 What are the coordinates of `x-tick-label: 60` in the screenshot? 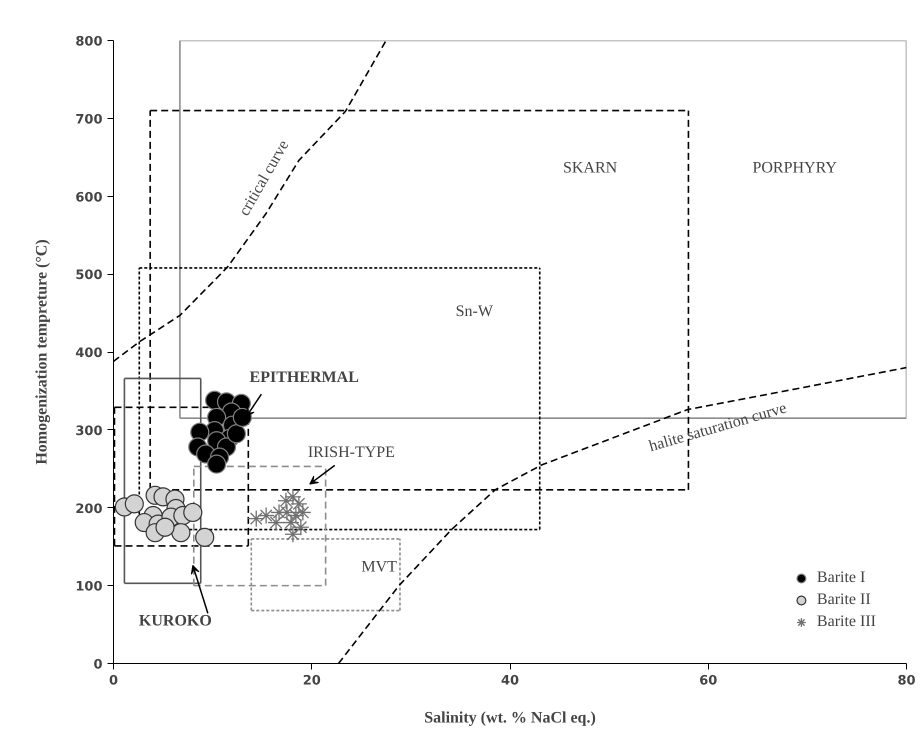 It's located at (708, 681).